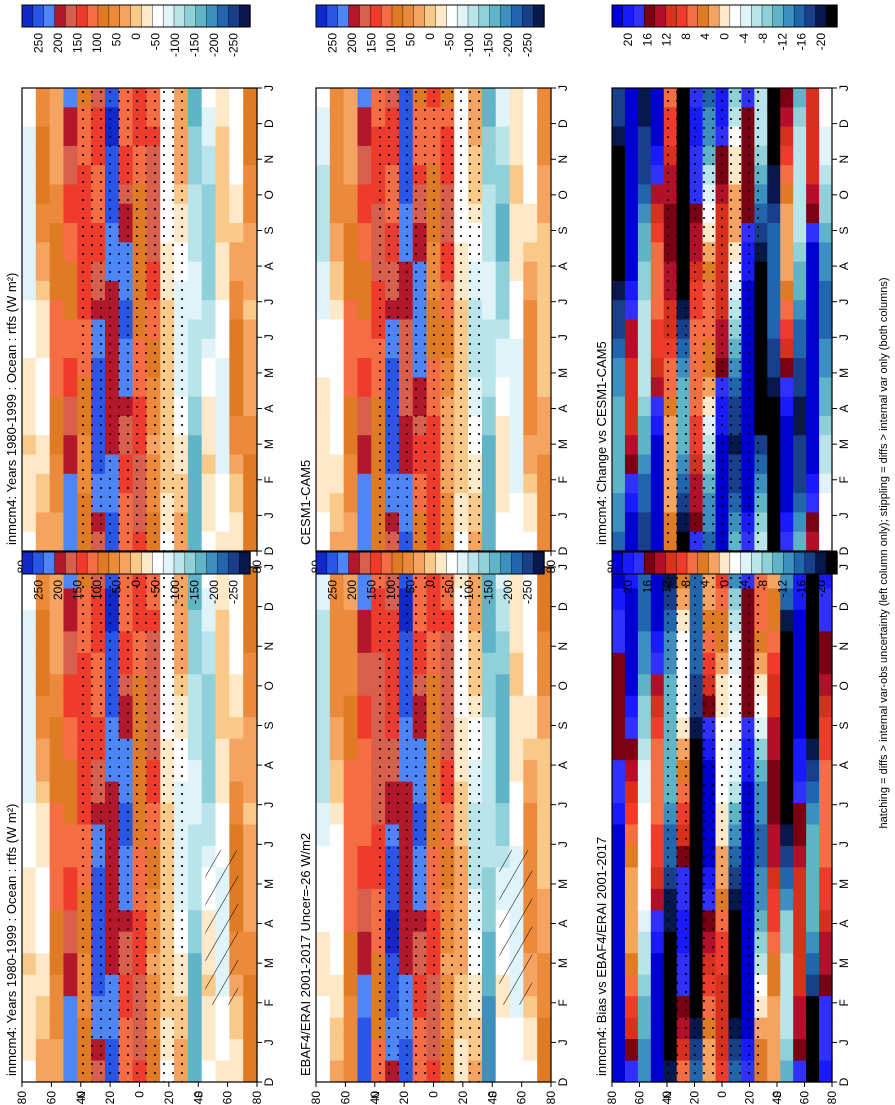 Image resolution: width=895 pixels, height=1105 pixels. Describe the element at coordinates (508, 592) in the screenshot. I see `colorbar-label: -200` at that location.